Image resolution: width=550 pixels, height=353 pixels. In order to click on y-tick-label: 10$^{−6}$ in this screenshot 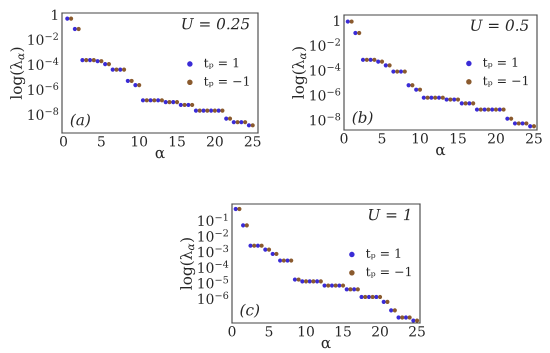, I will do `click(325, 94)`.